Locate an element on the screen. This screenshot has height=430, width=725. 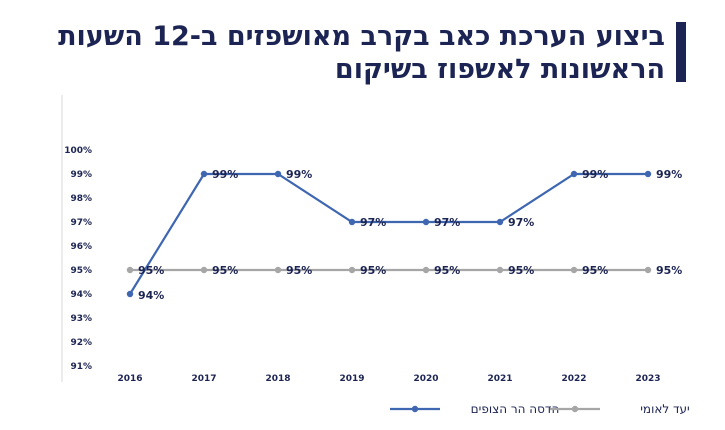
title-accent-bar is located at coordinates (681, 52).